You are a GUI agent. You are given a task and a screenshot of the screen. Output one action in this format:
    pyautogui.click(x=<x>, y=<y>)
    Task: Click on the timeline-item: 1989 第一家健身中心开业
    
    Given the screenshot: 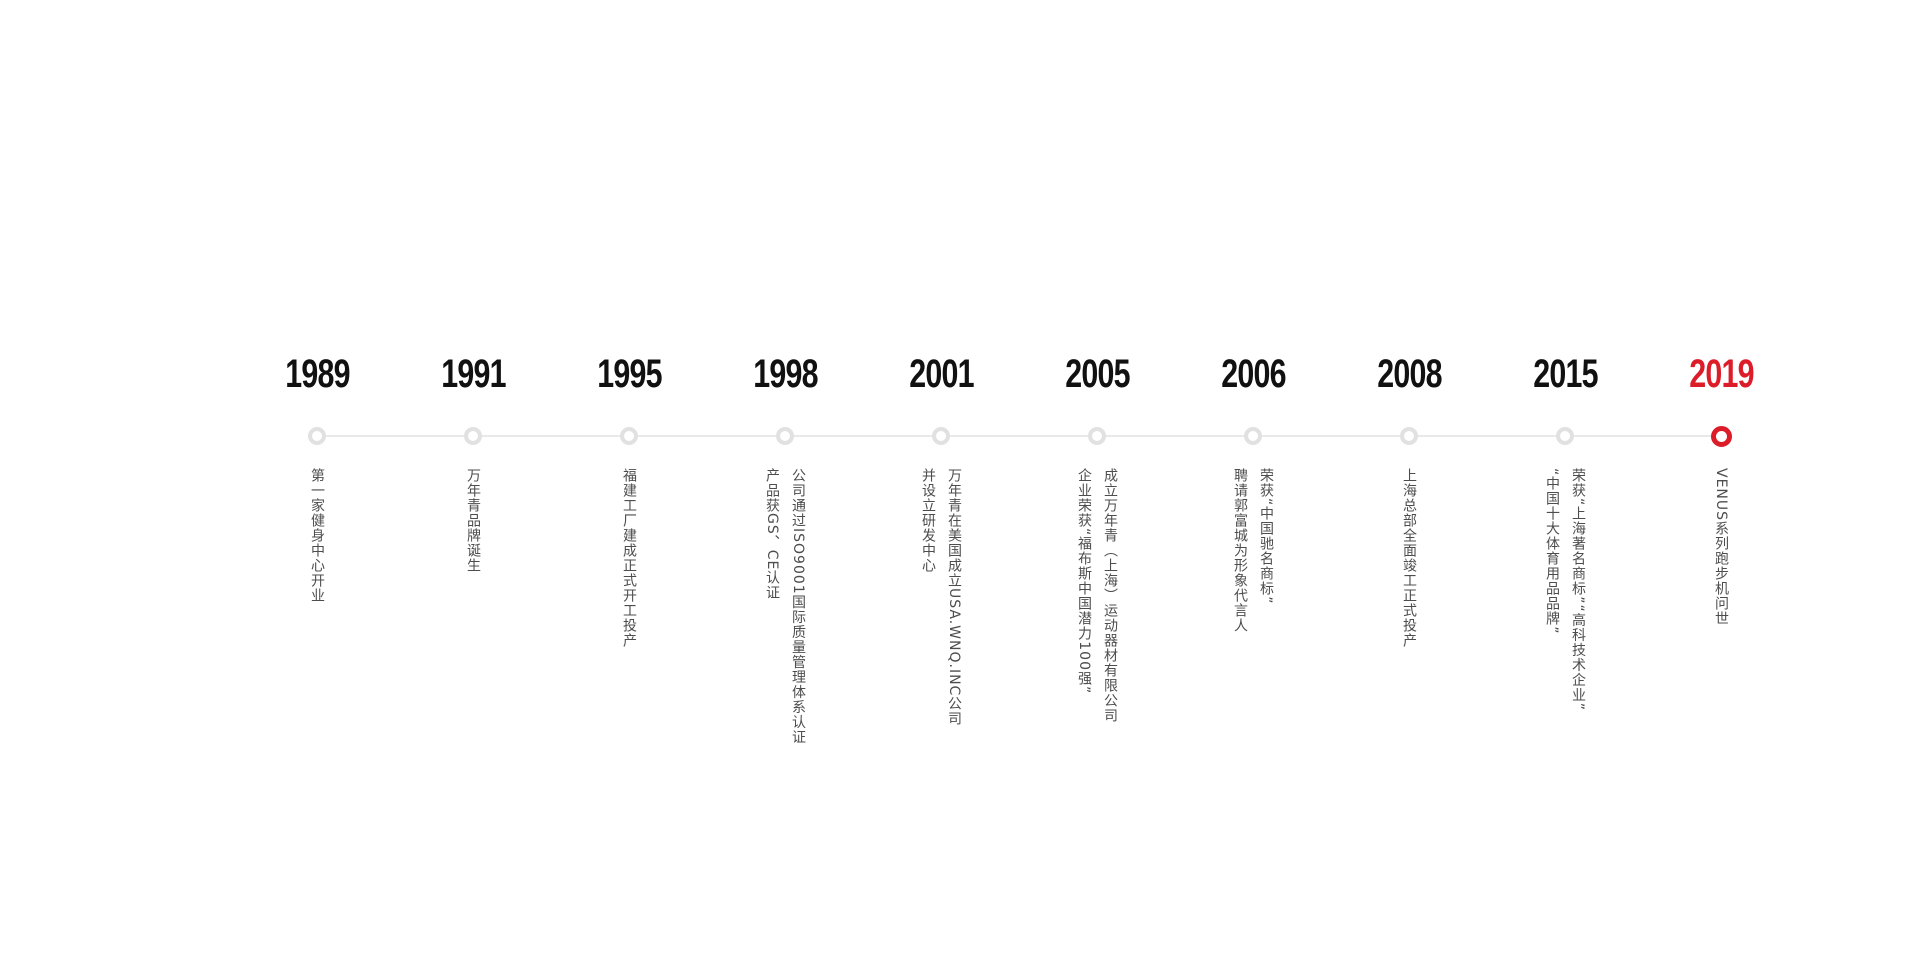 What is the action you would take?
    pyautogui.click(x=317, y=625)
    